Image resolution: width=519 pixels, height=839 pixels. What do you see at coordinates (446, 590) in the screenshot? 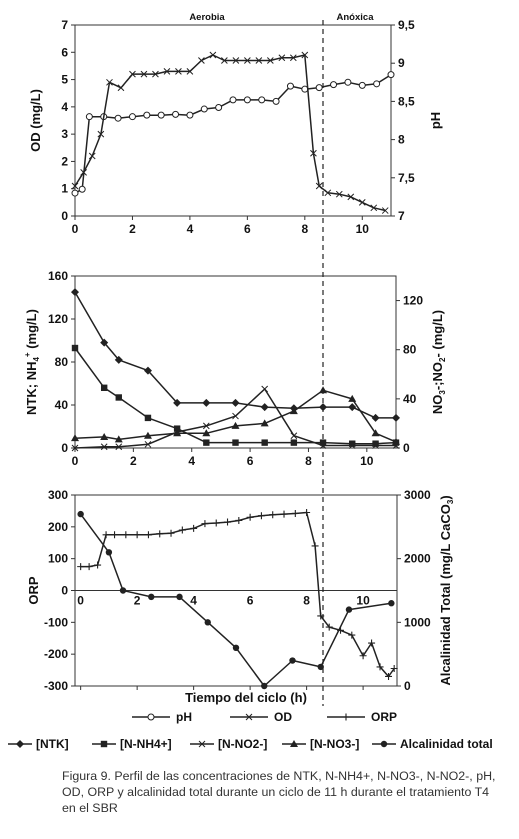
I see `y-right-axis-label: Alcalinidad Total (mg/L CaCO3)` at bounding box center [446, 590].